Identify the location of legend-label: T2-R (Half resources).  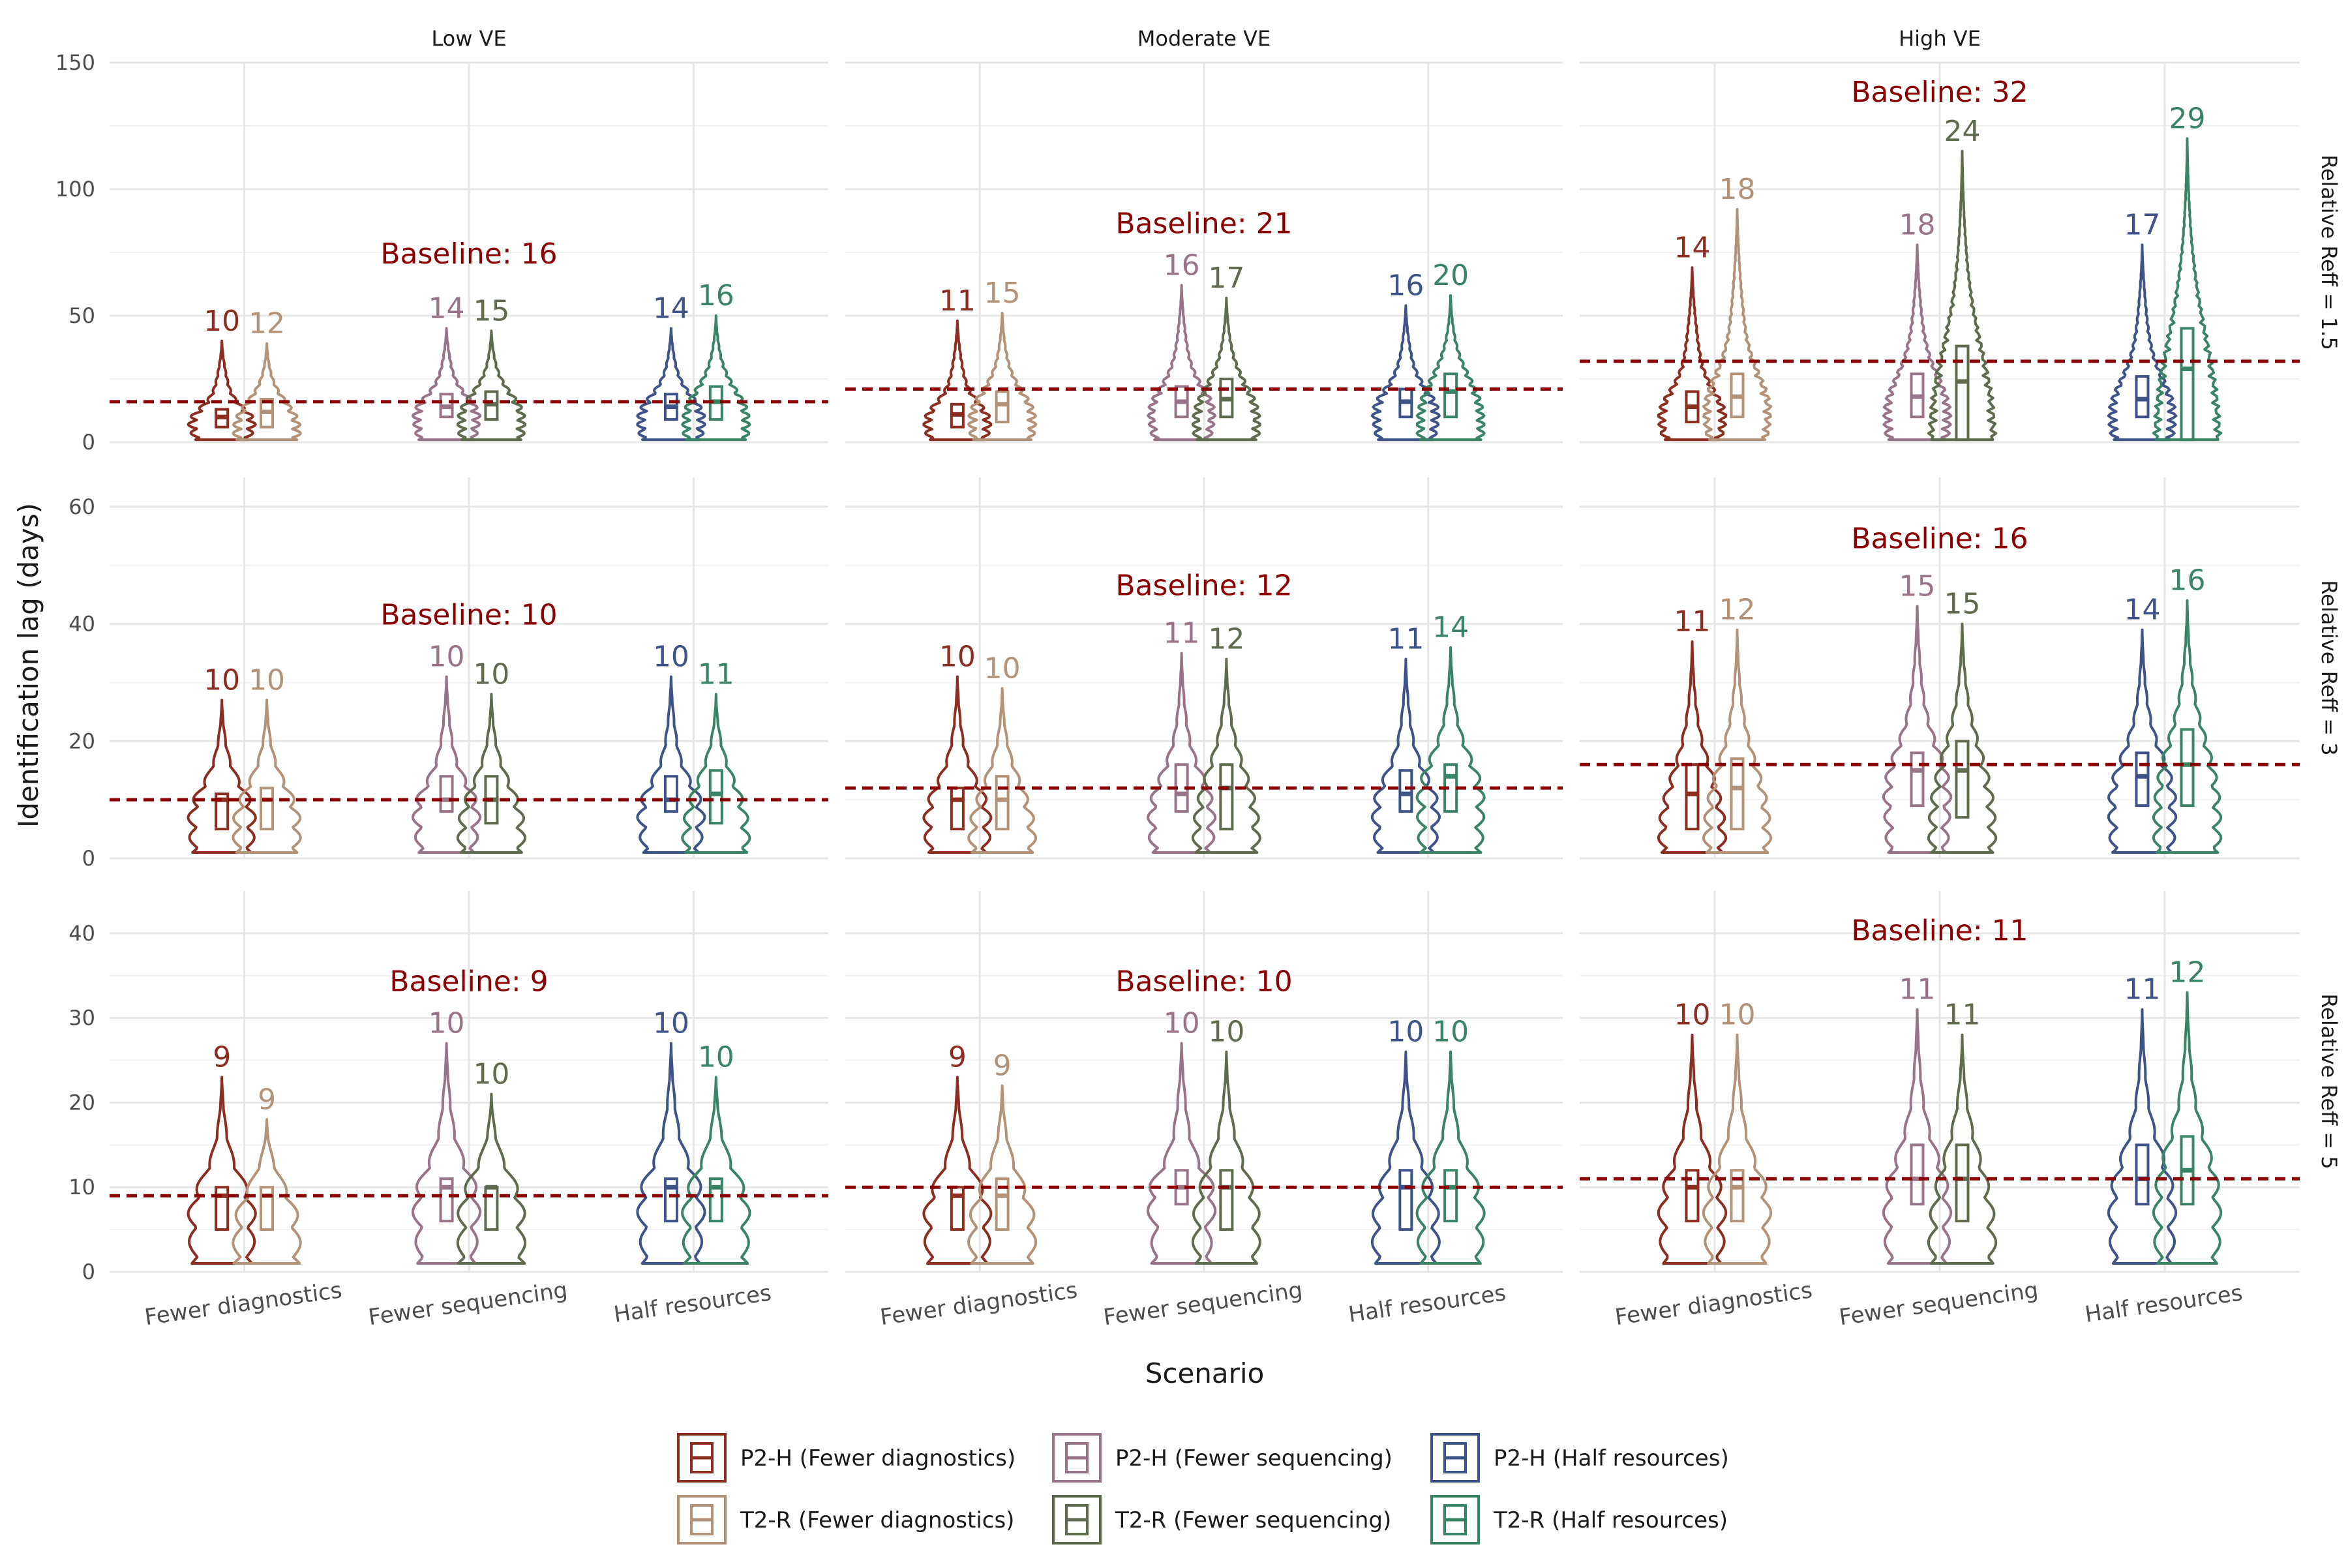
(1610, 1520).